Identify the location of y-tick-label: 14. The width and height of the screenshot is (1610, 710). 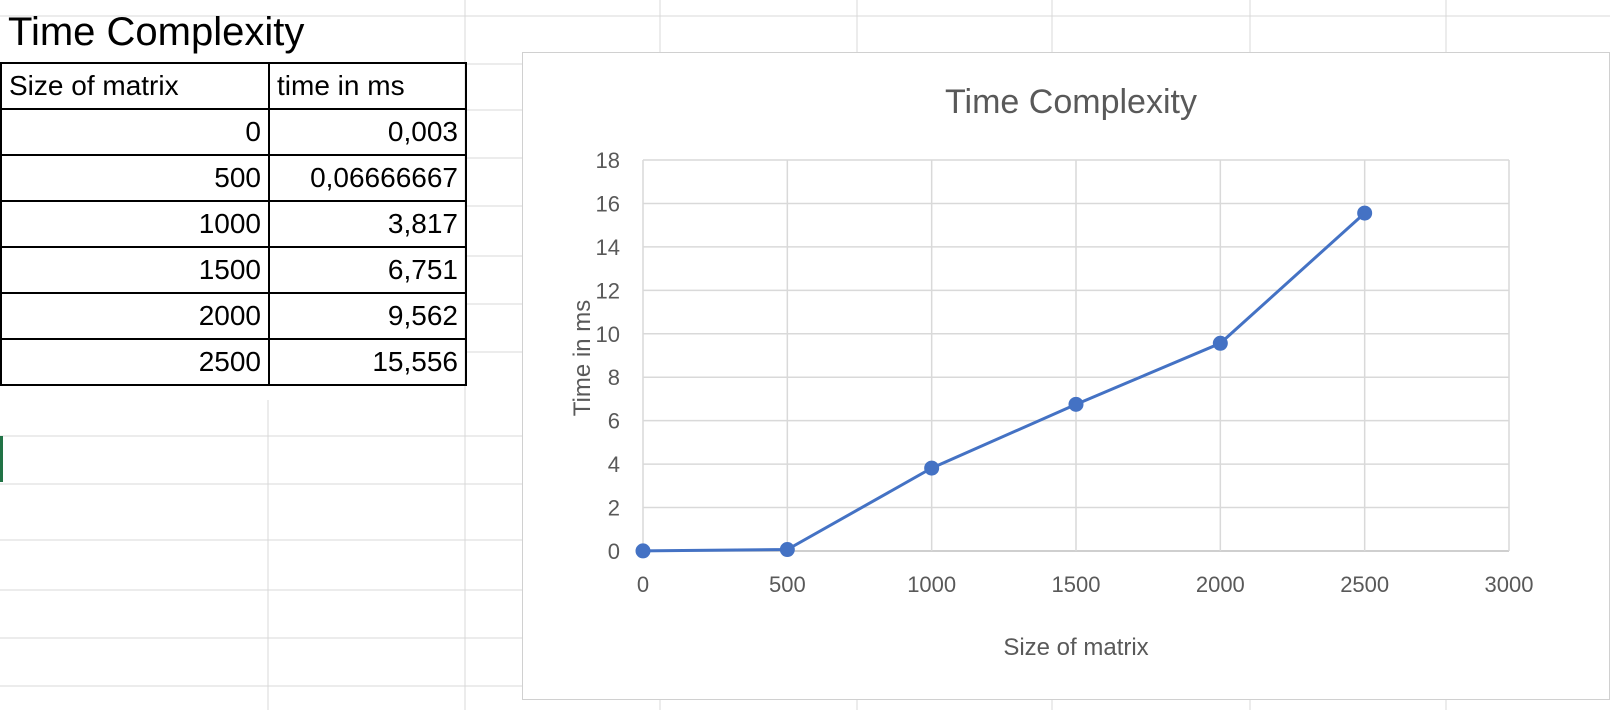
(608, 247).